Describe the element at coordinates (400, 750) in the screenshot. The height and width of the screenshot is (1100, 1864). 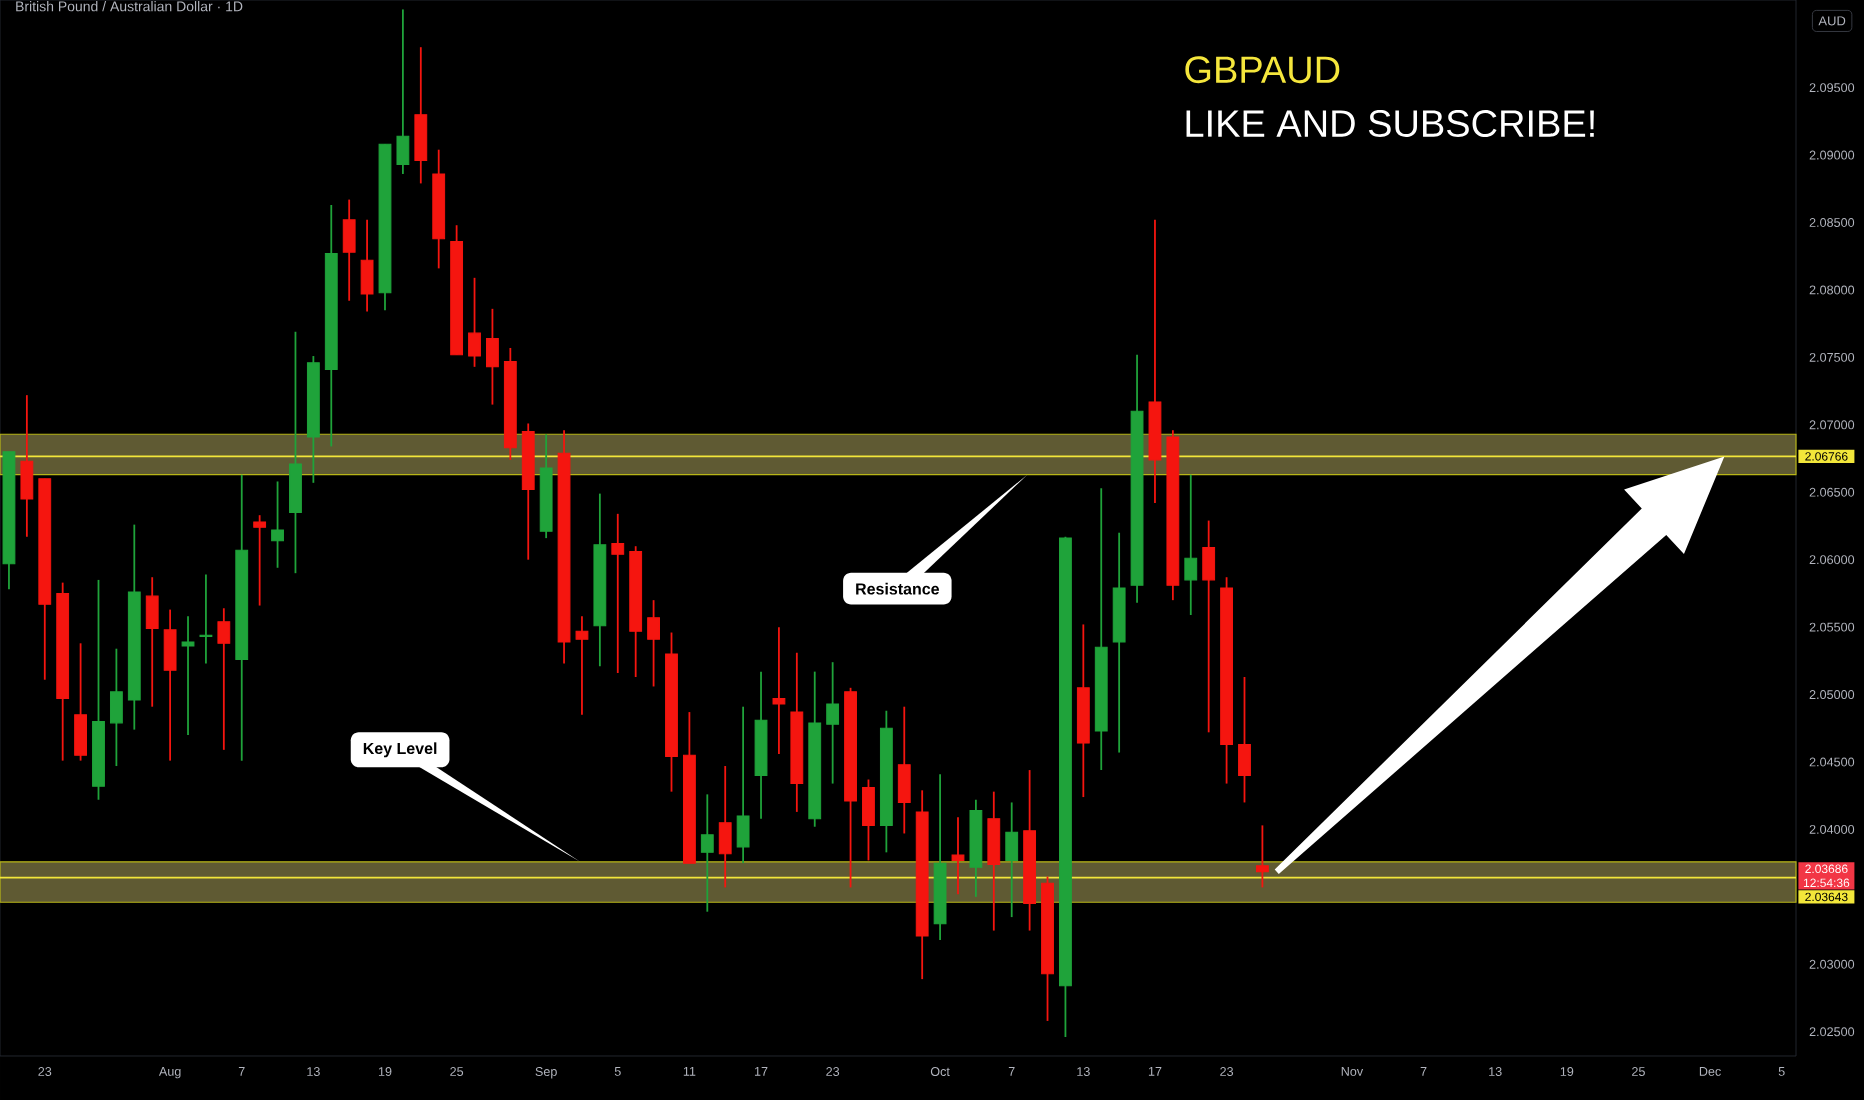
I see `annotation: Key Level` at that location.